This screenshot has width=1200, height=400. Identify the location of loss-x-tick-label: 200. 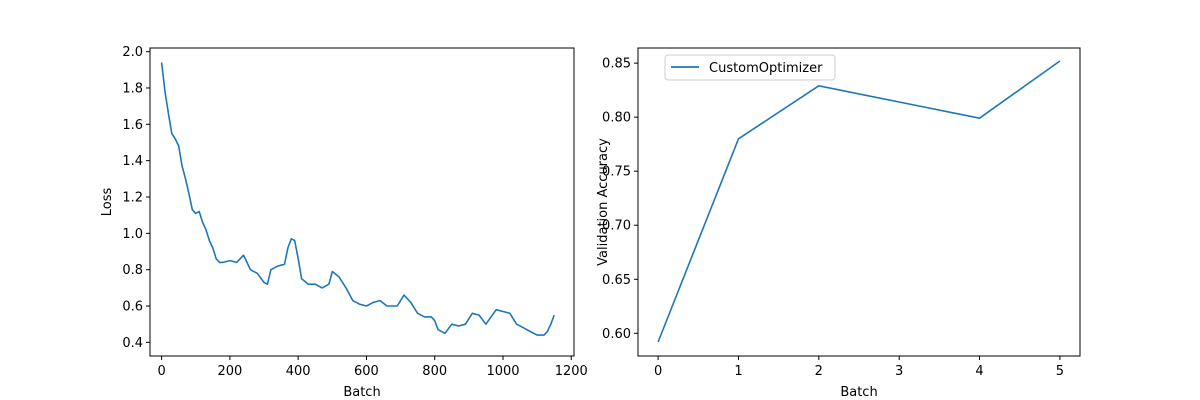
(229, 371).